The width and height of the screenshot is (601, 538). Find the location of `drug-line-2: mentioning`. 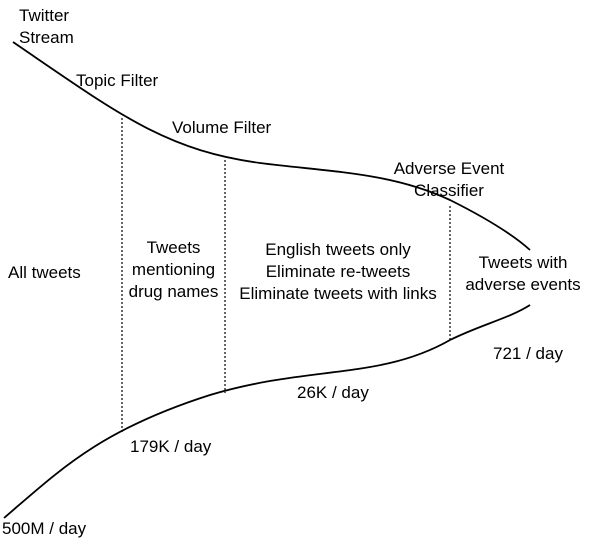

drug-line-2: mentioning is located at coordinates (173, 269).